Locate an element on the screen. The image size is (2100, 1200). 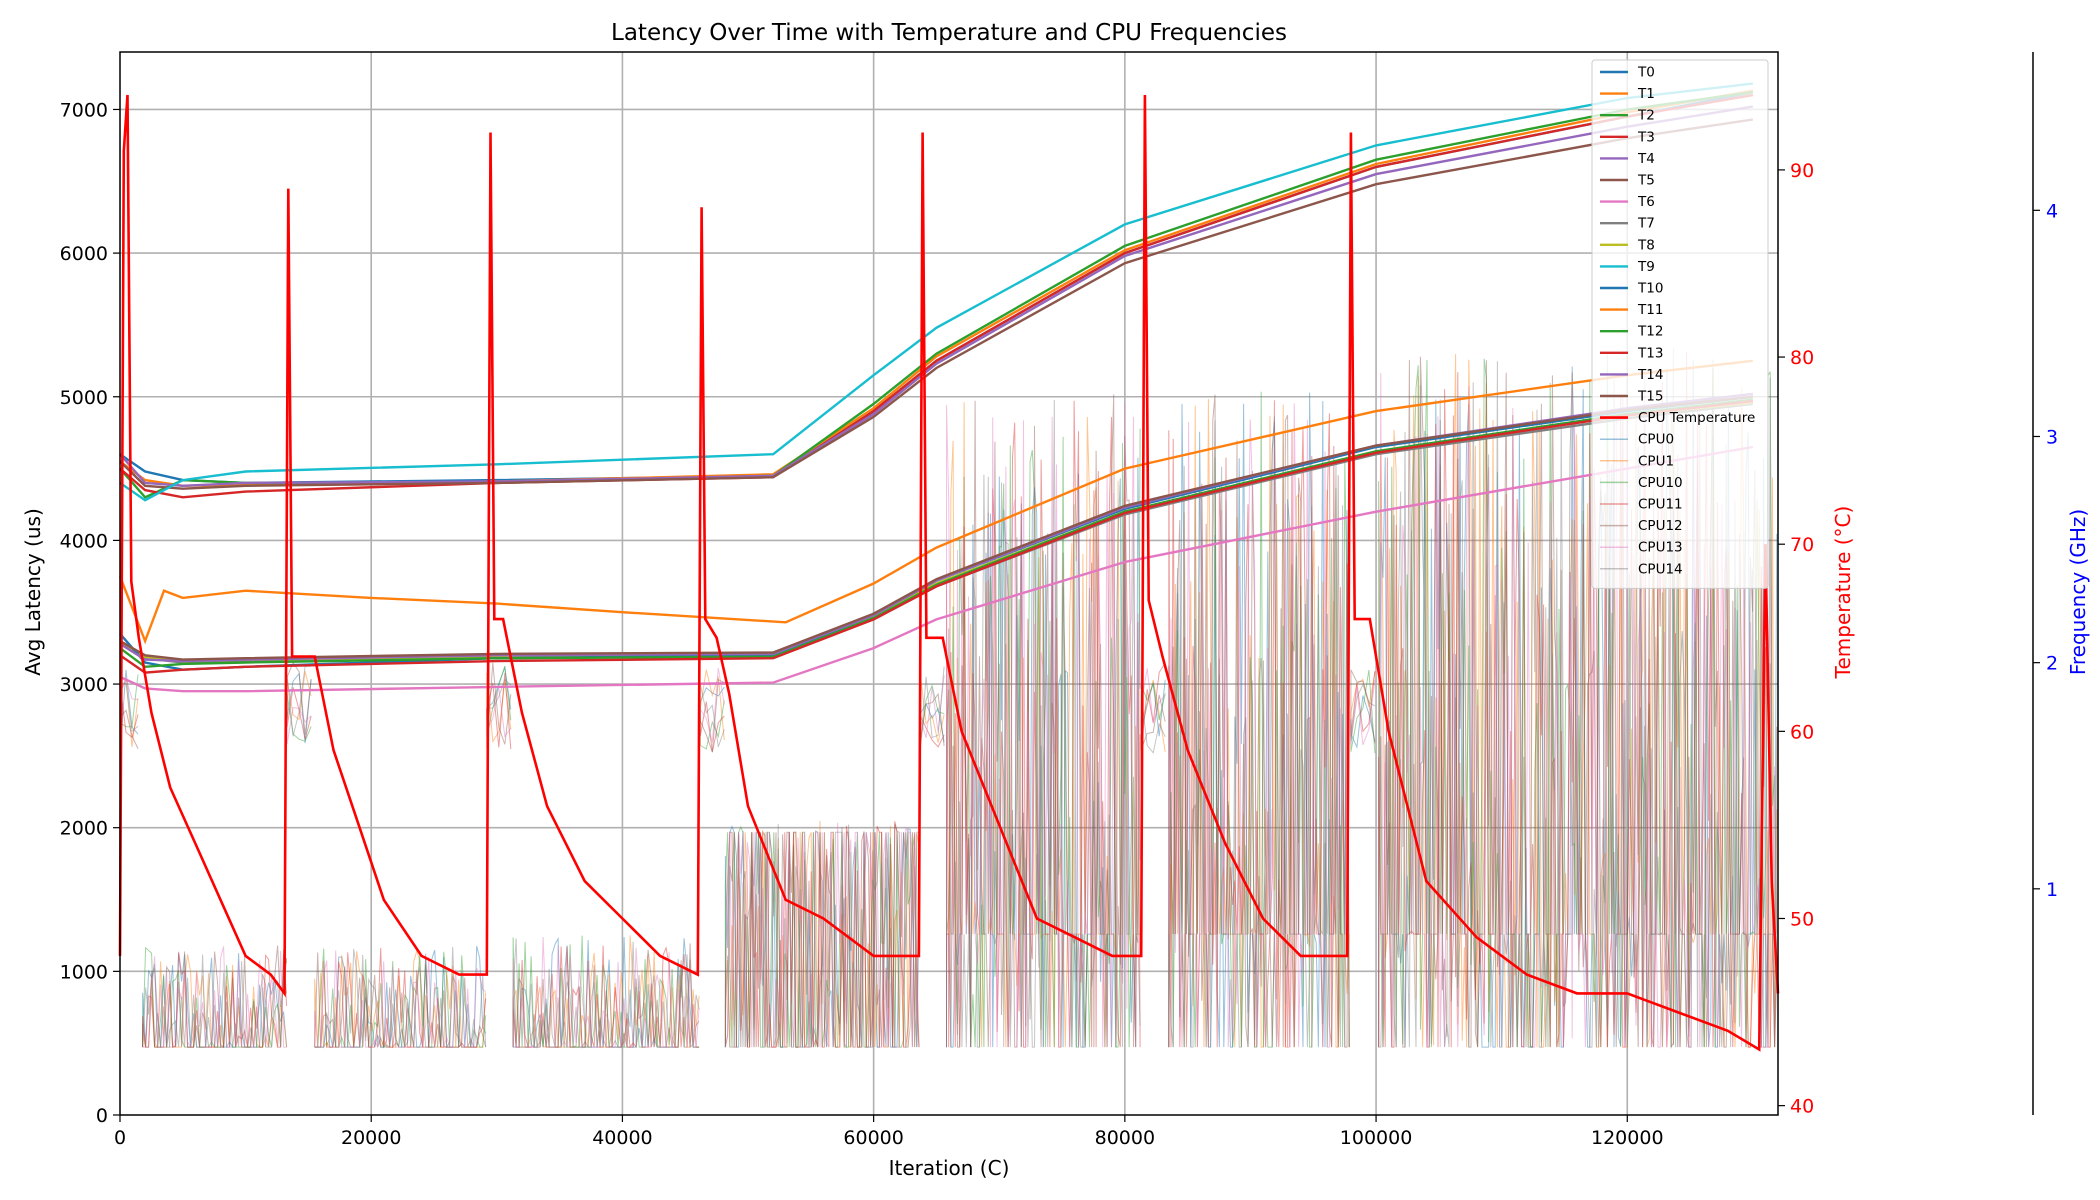
frequency-axis-label: Frequency (GHz) is located at coordinates (2078, 592).